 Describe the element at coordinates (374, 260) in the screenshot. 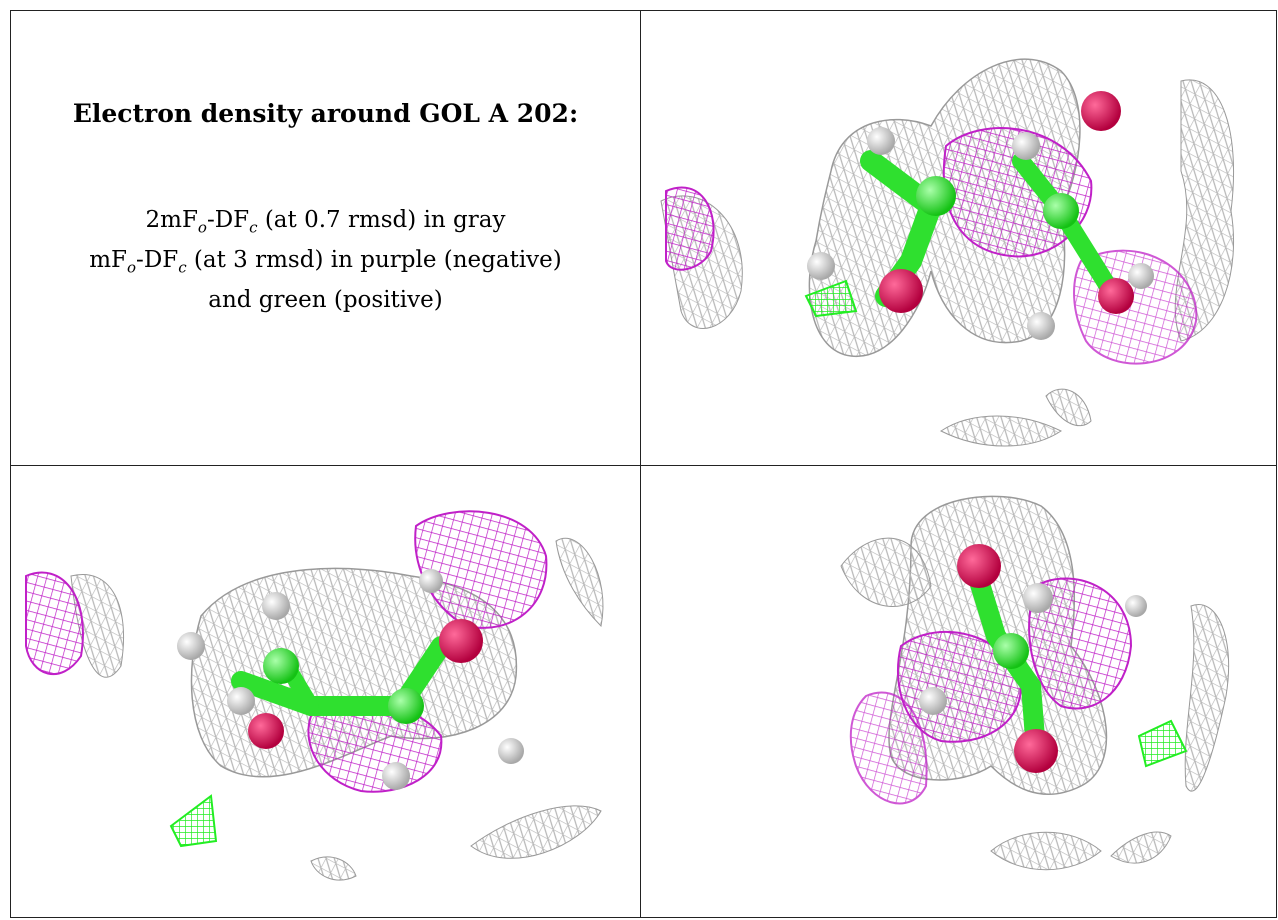

I see `legend2-suffix: (at 3 rmsd) in purple (negative)` at that location.